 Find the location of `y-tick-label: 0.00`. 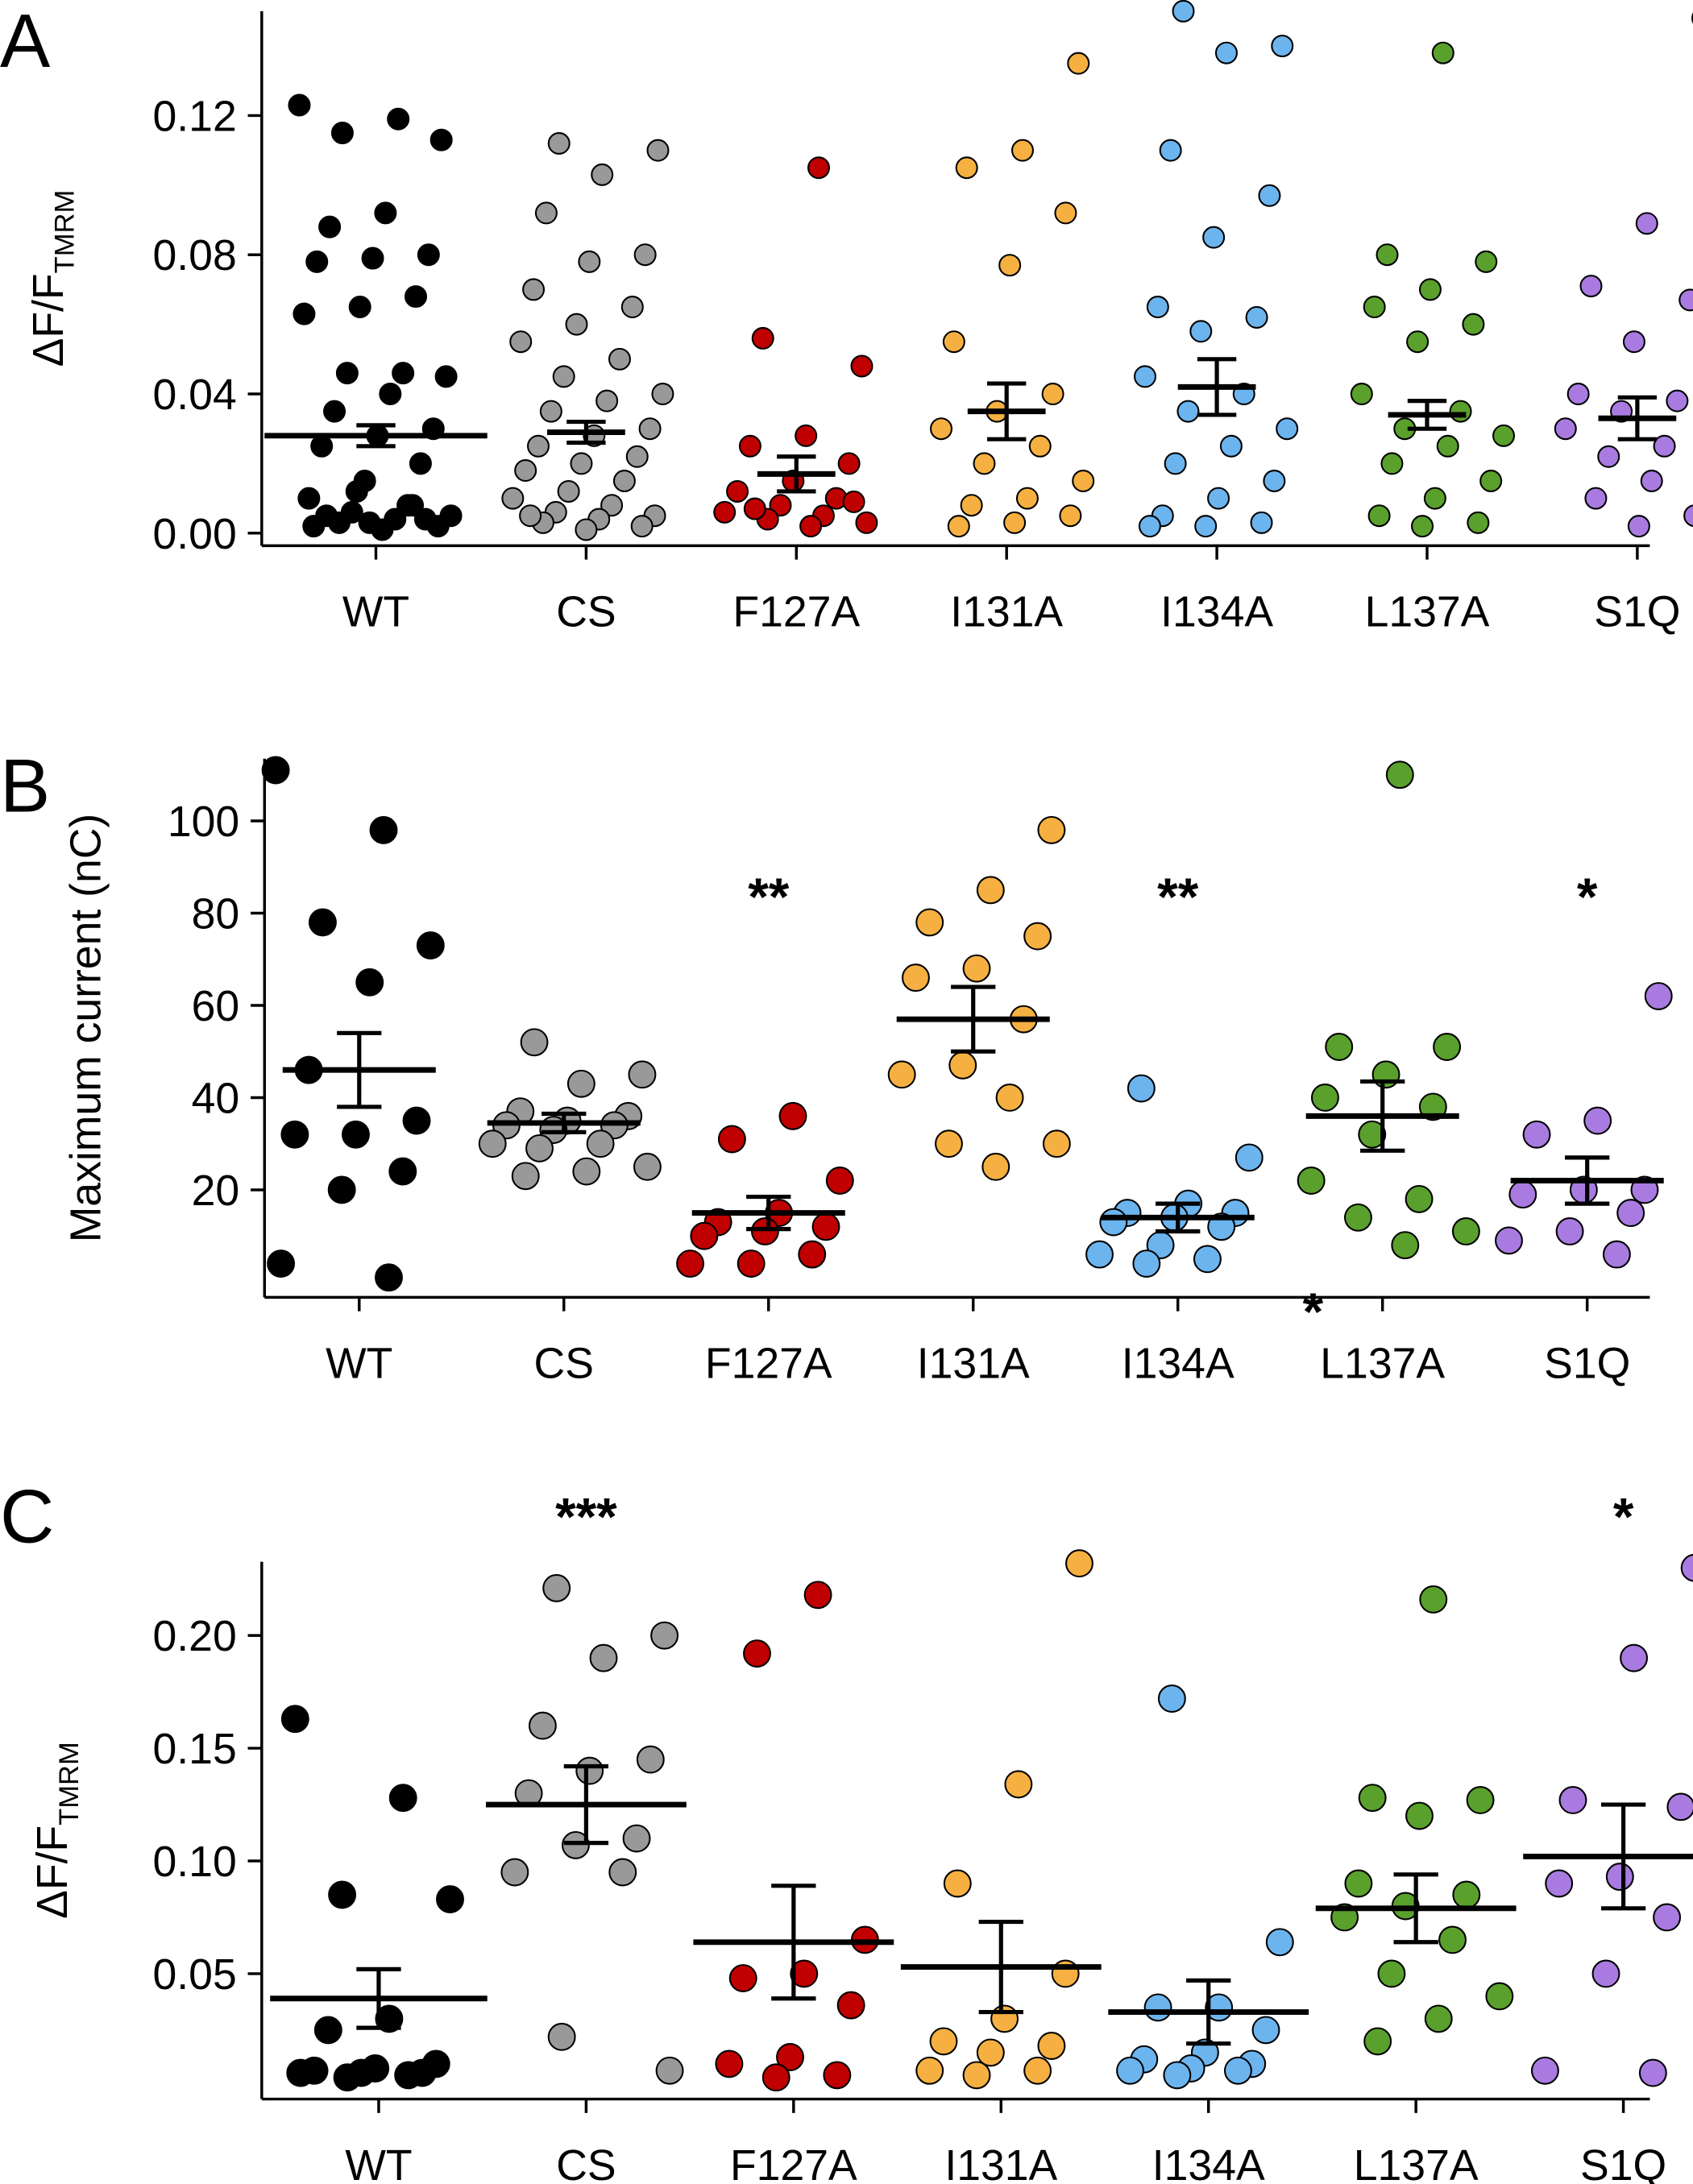

y-tick-label: 0.00 is located at coordinates (195, 534).